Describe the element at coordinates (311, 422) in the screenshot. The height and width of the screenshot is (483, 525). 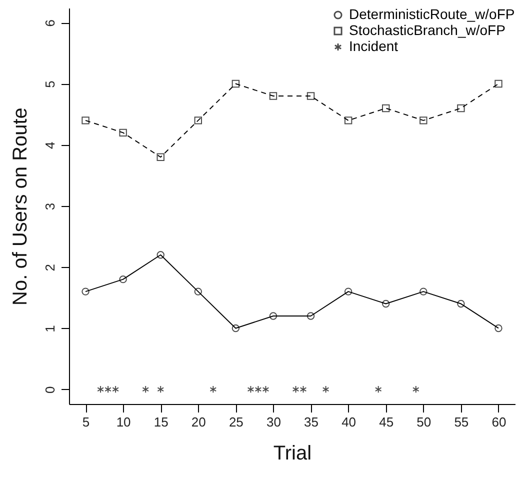
I see `x-tick-label: 35` at that location.